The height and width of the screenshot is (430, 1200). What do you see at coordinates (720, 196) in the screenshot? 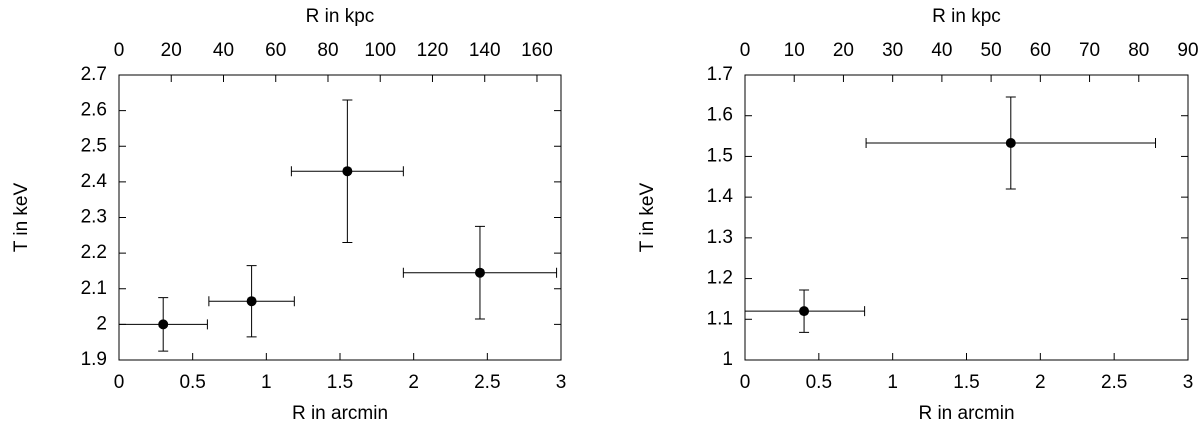
I see `y-tick-label: 1.4` at bounding box center [720, 196].